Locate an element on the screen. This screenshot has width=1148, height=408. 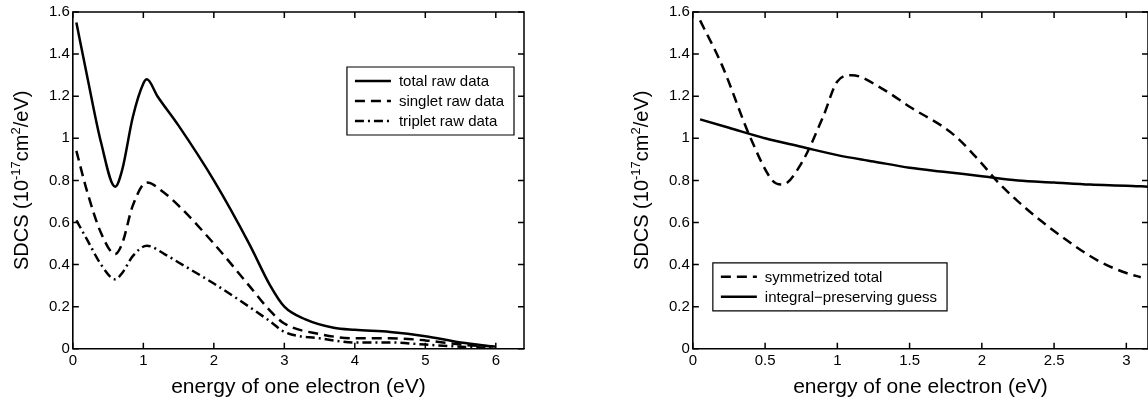
x-tick-label: 2.5 is located at coordinates (1054, 359).